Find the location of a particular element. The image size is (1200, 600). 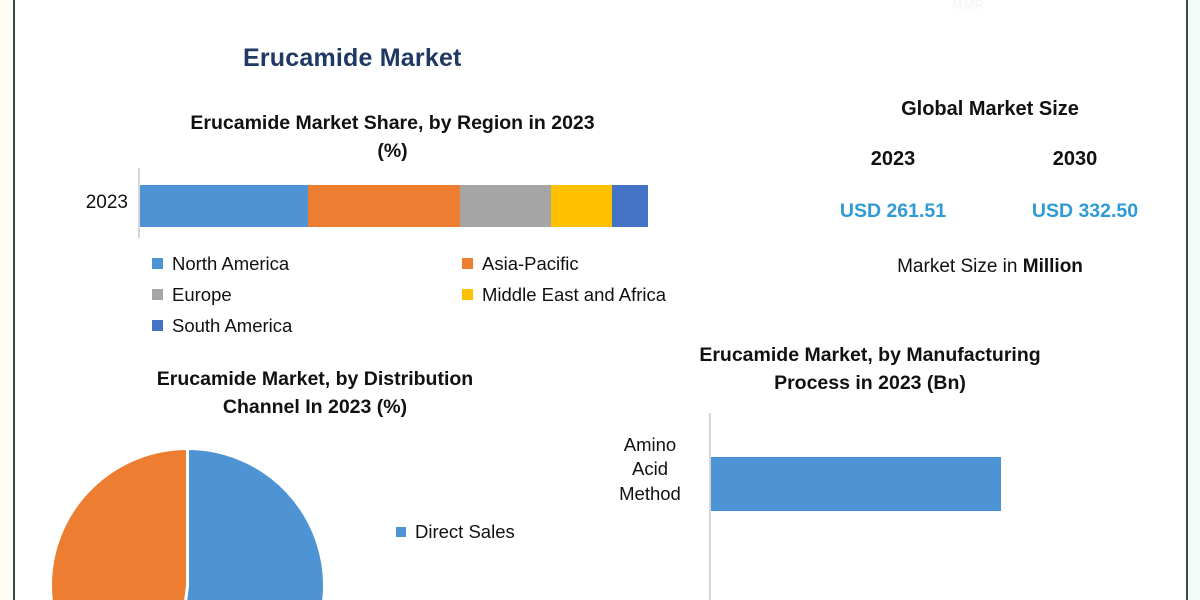

frame-tint-right is located at coordinates (1194, 300).